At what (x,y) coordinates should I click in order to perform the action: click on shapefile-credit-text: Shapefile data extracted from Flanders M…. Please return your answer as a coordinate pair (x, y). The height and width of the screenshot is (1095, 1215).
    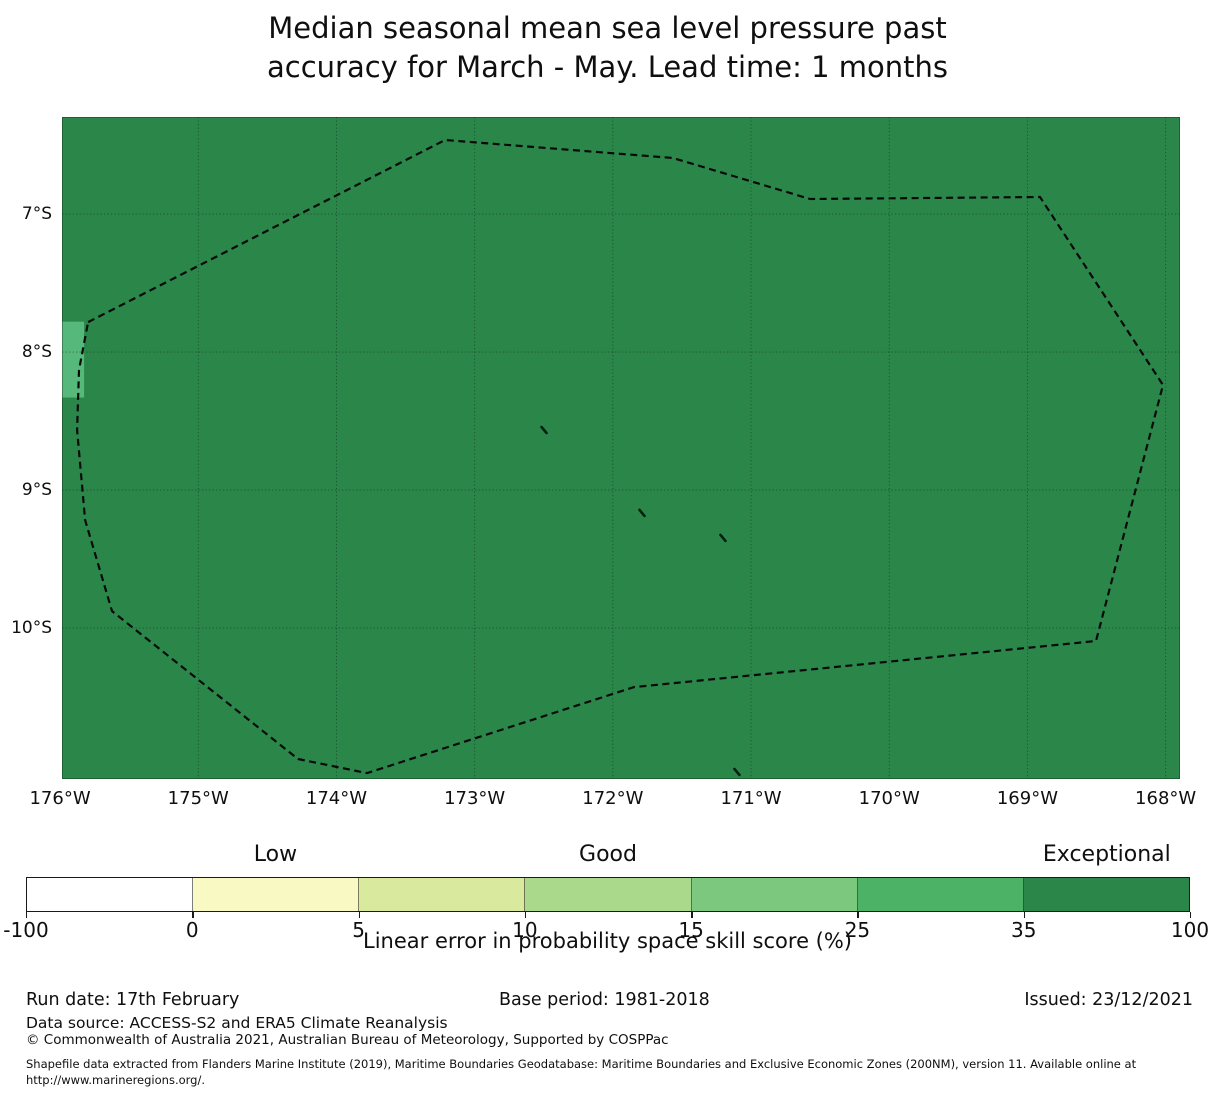
    Looking at the image, I should click on (581, 1064).